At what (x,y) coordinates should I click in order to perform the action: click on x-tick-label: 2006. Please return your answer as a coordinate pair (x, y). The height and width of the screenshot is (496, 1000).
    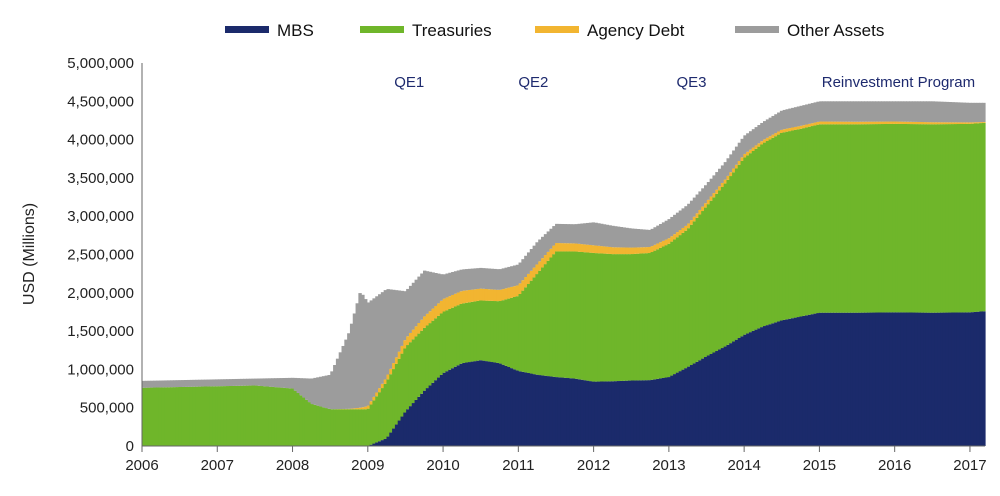
    Looking at the image, I should click on (141, 465).